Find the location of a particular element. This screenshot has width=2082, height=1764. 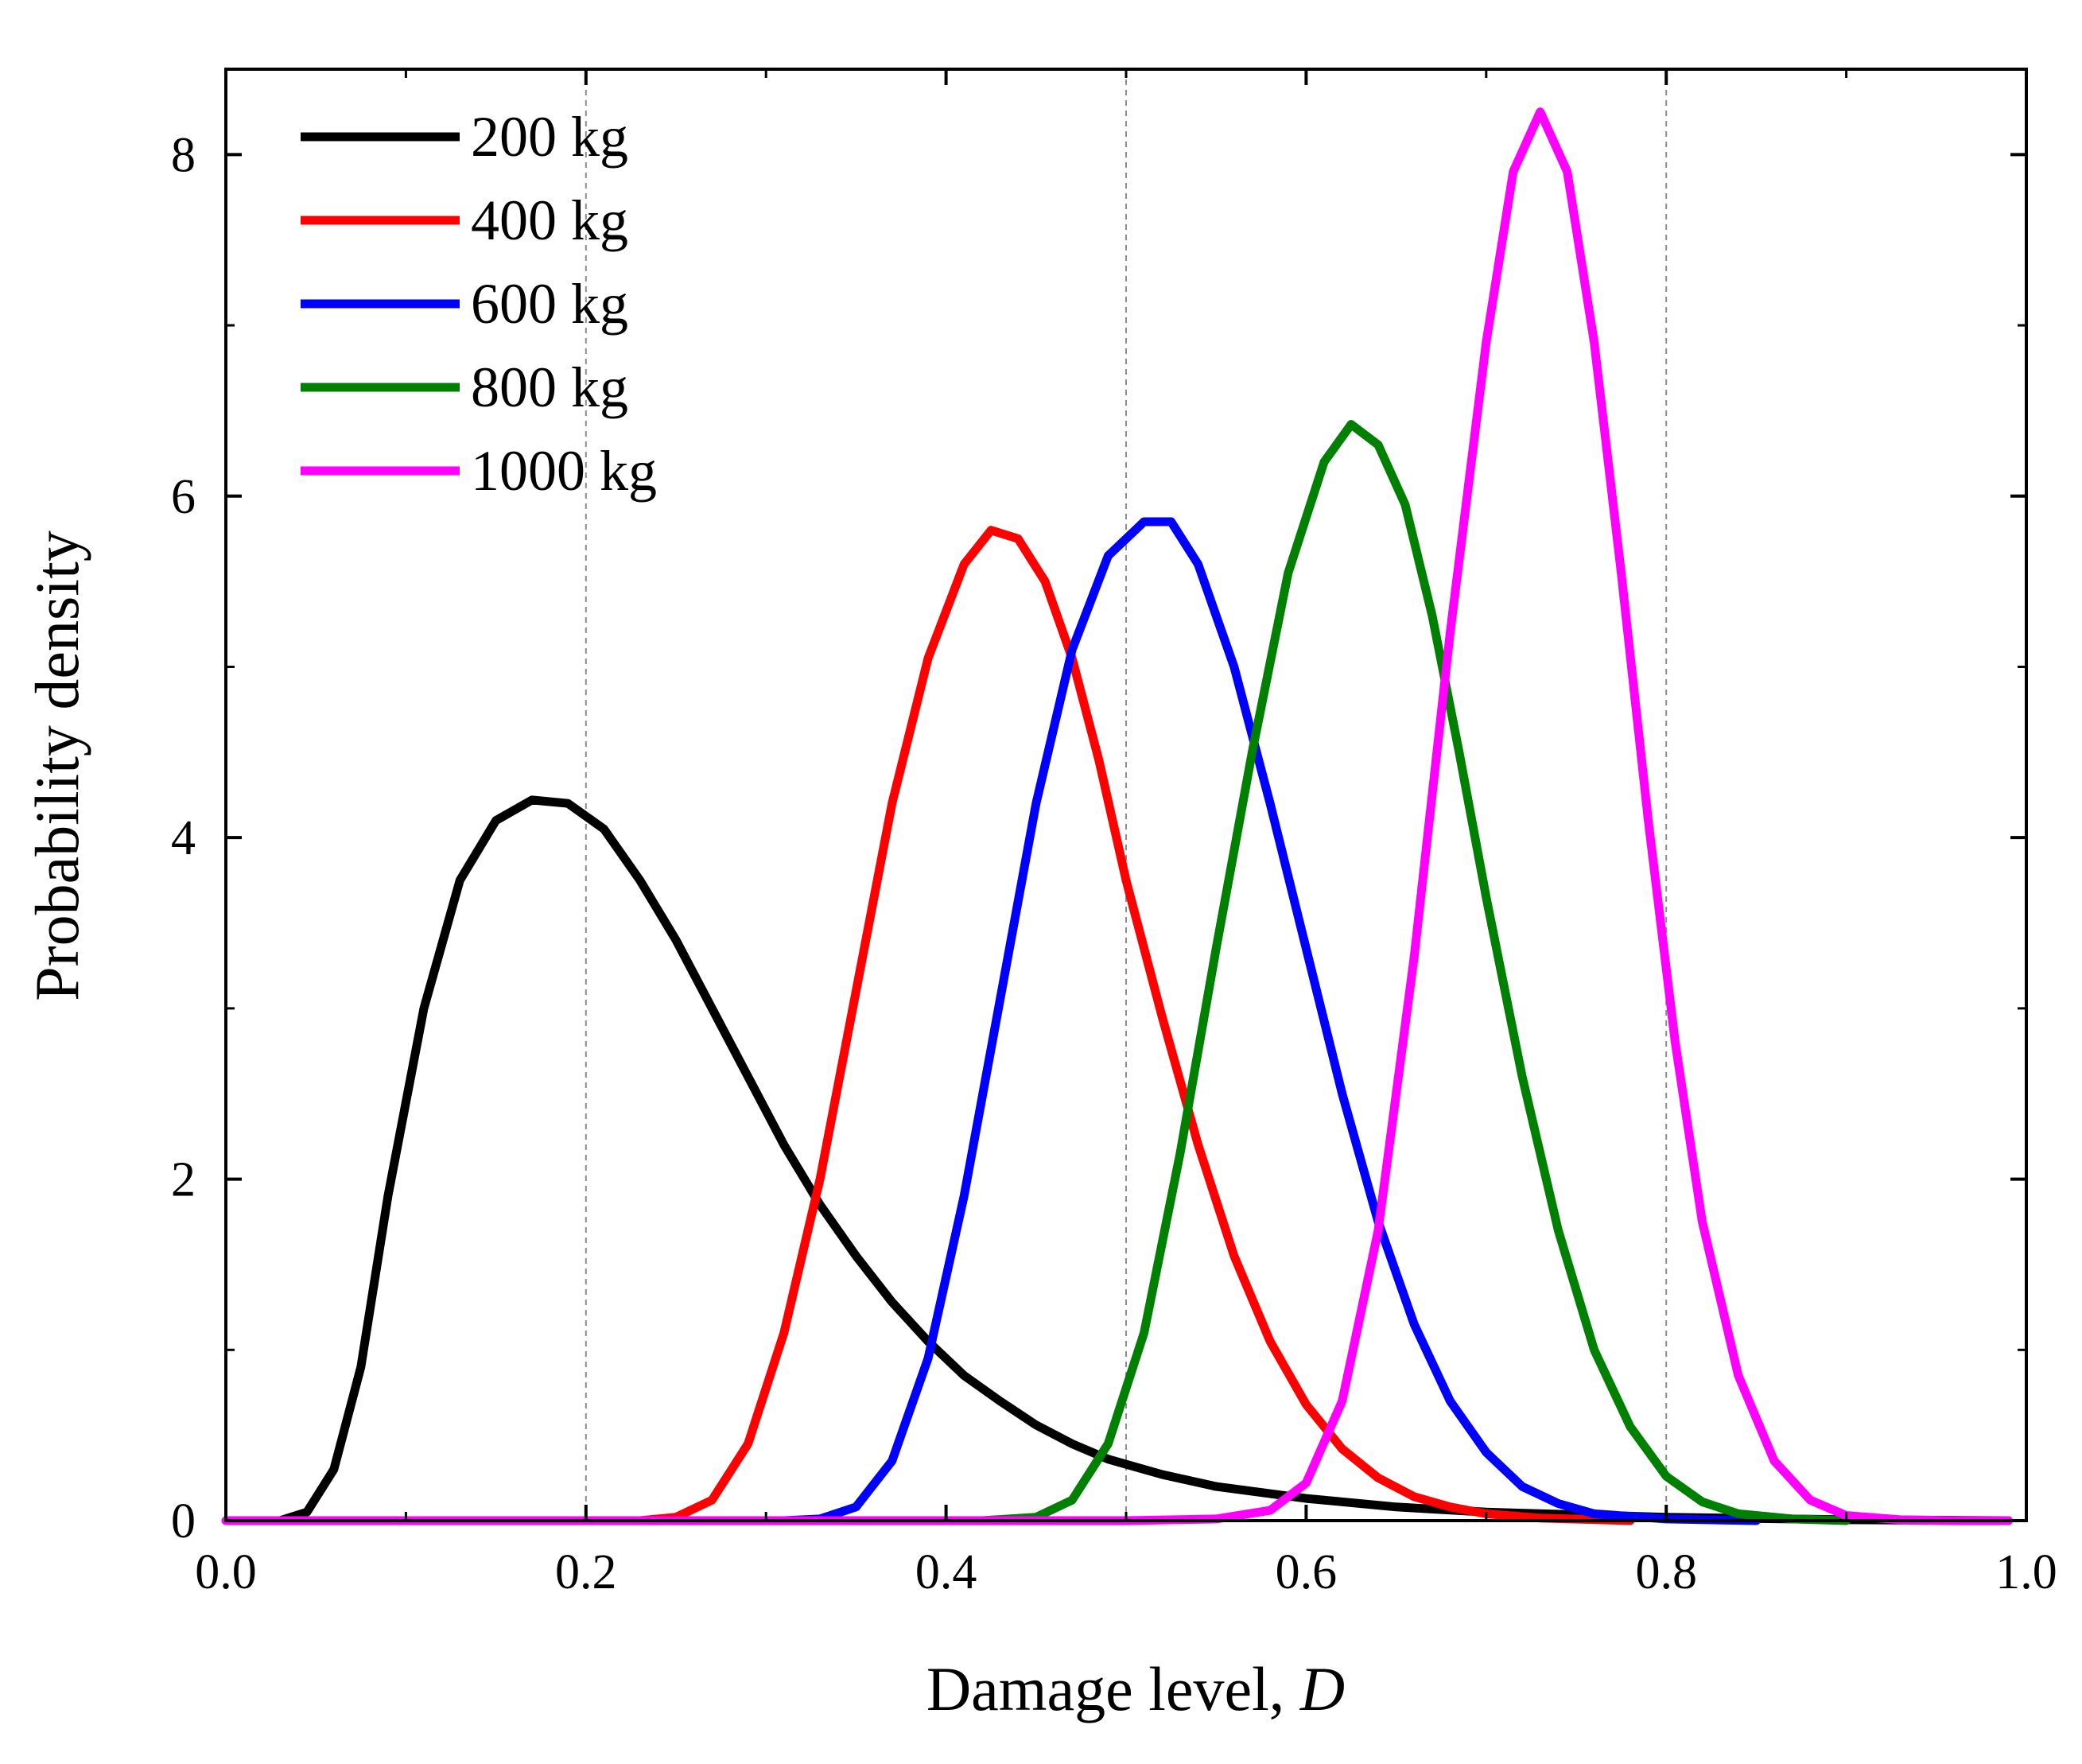

y-tick-label: 6 is located at coordinates (183, 497).